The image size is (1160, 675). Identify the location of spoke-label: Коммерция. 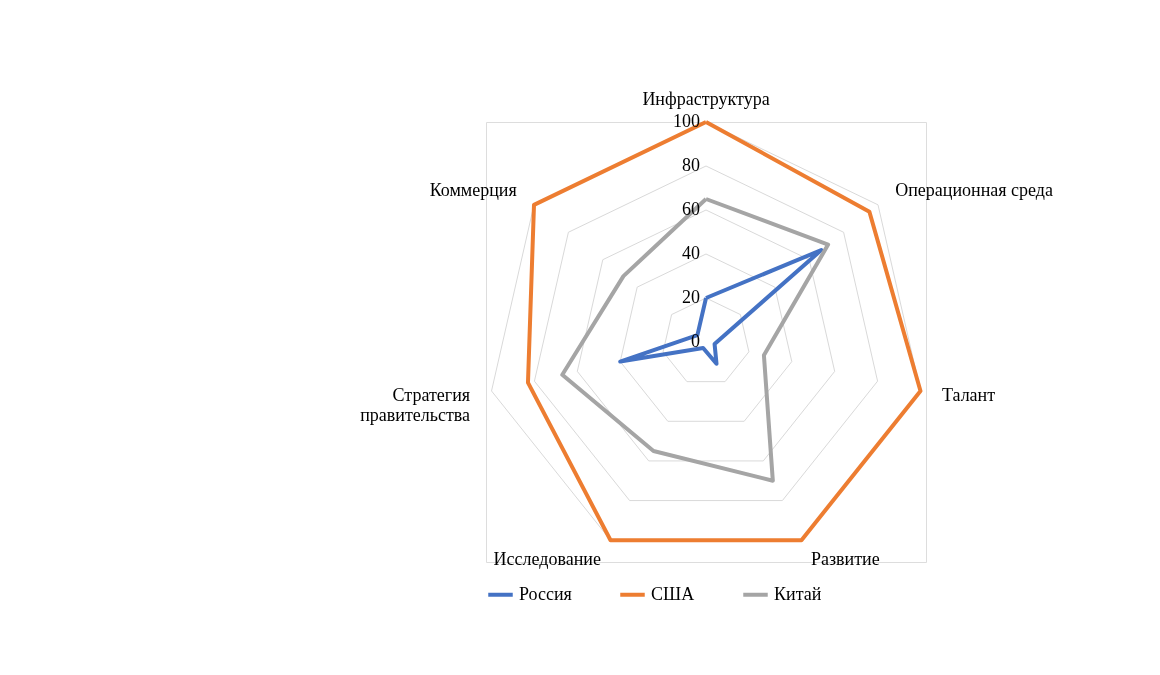
(473, 190).